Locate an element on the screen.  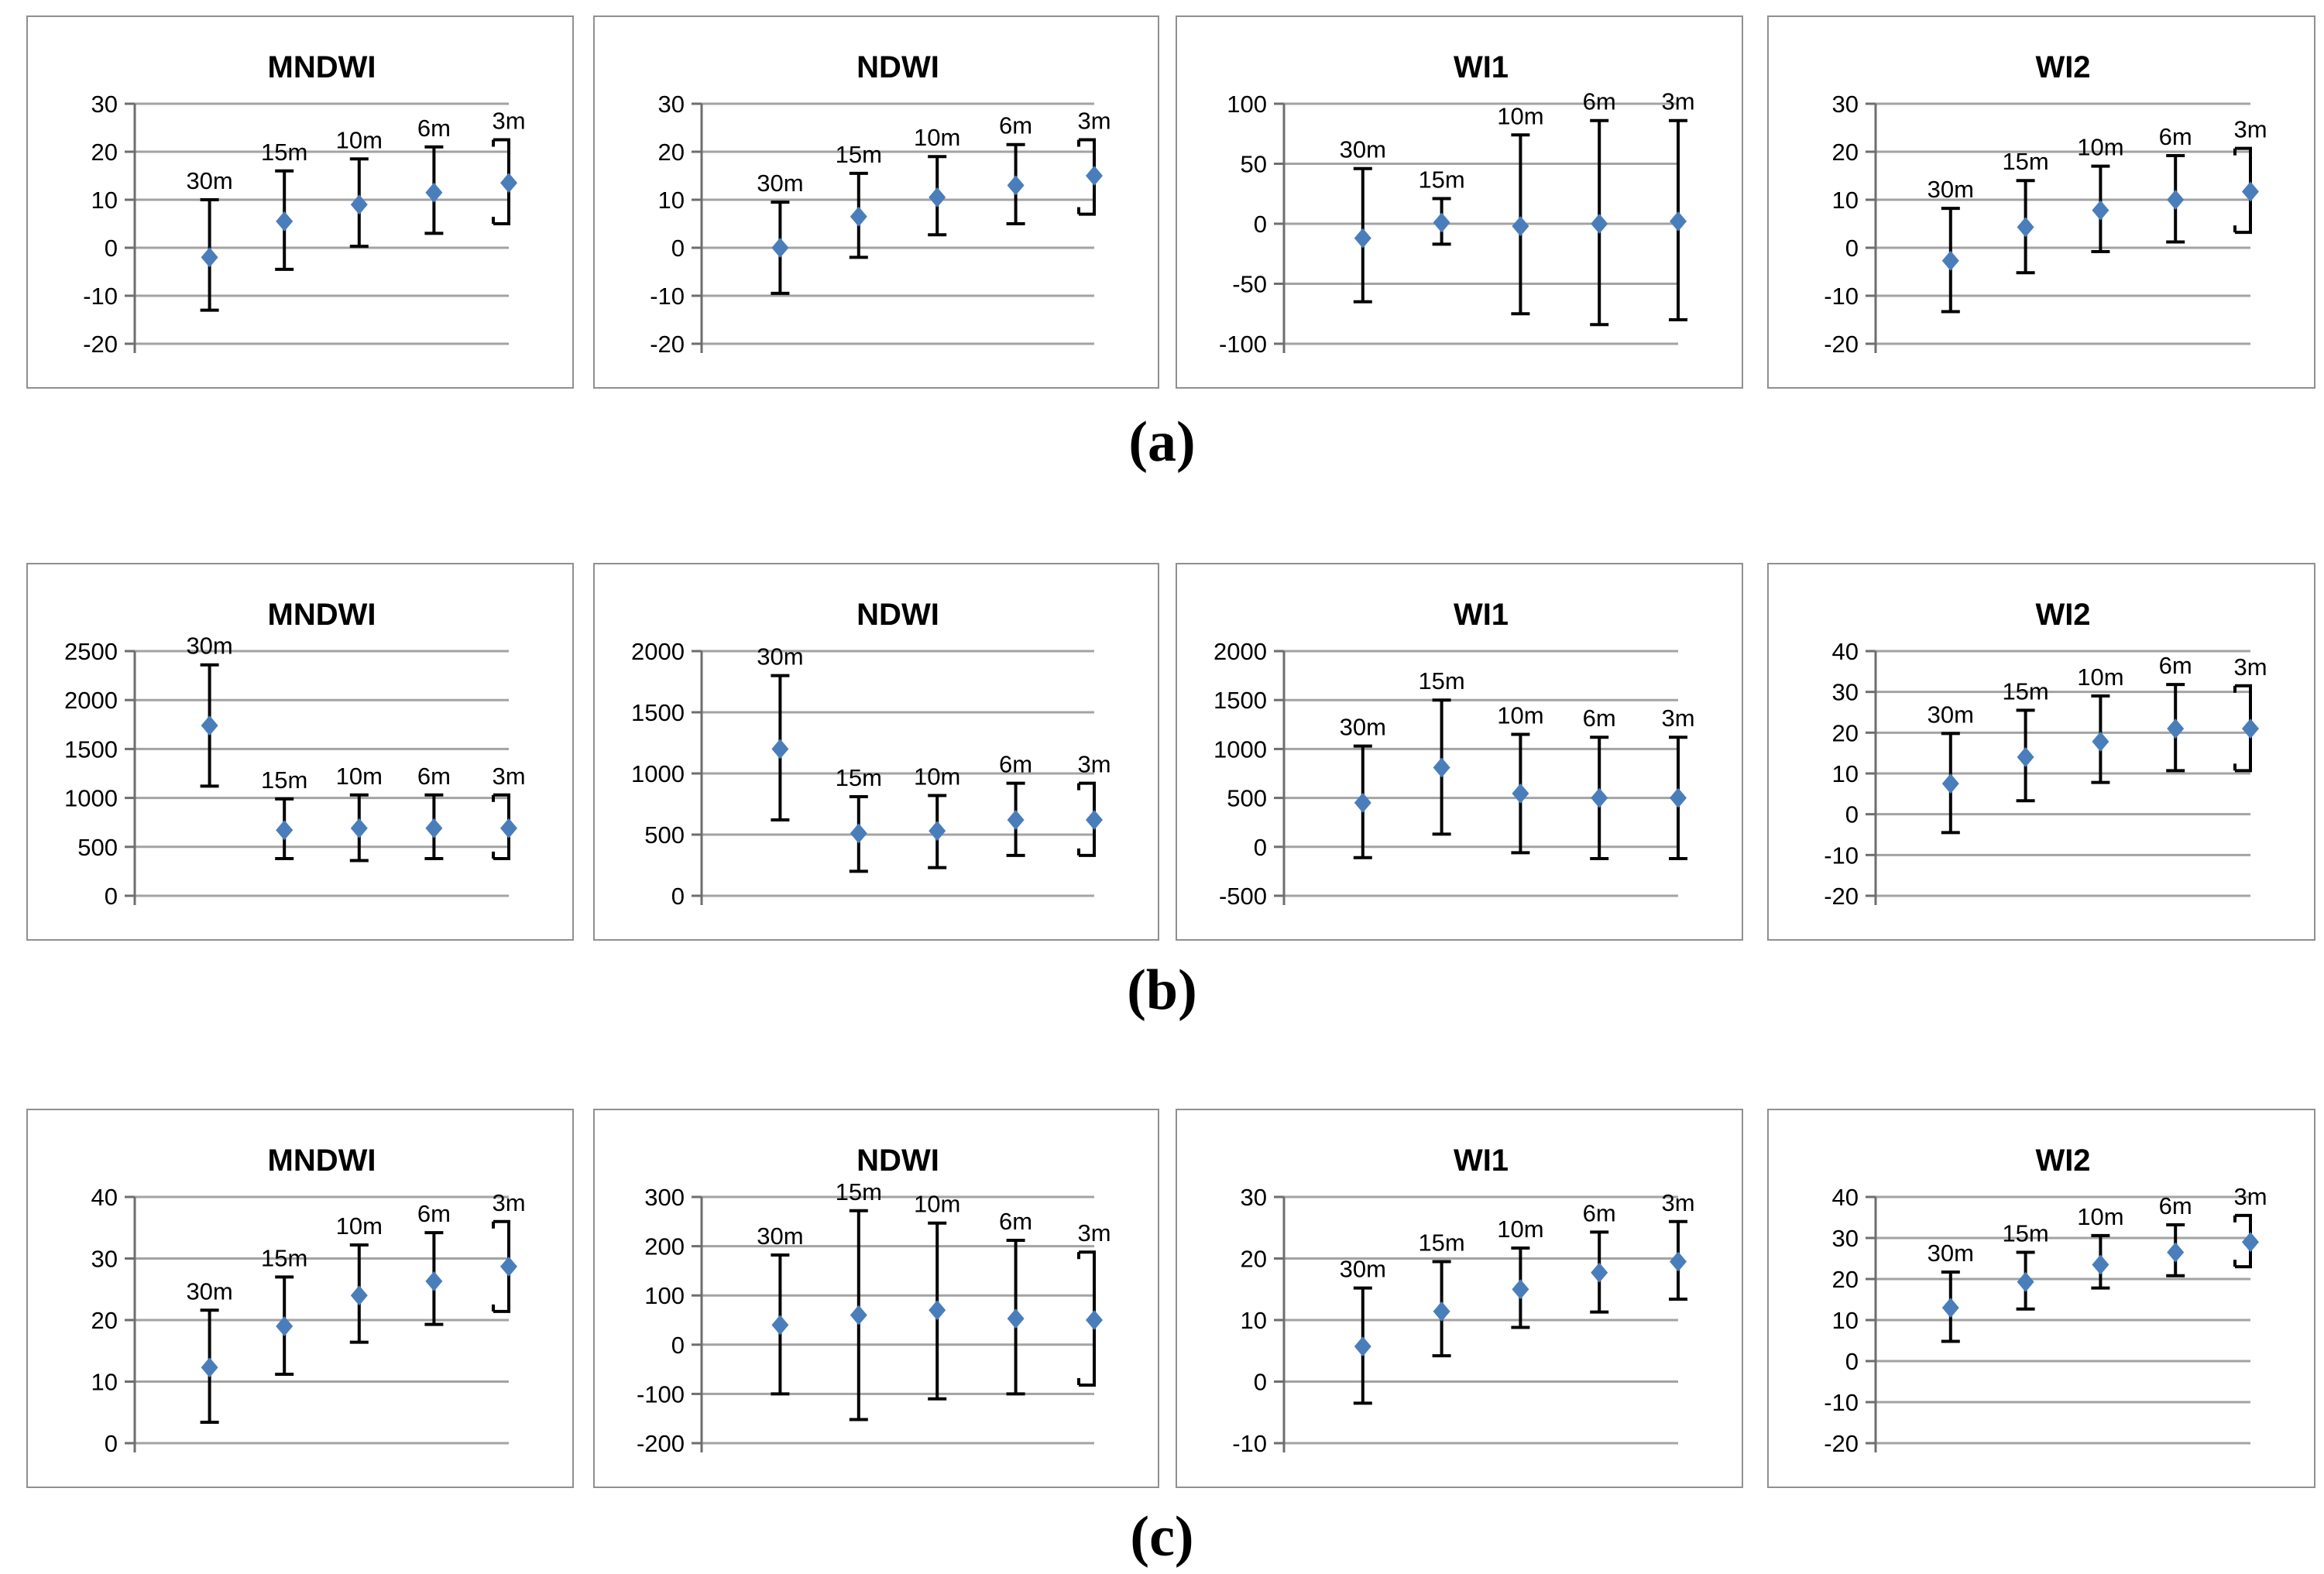
chart-title: MNDWI is located at coordinates (322, 1161).